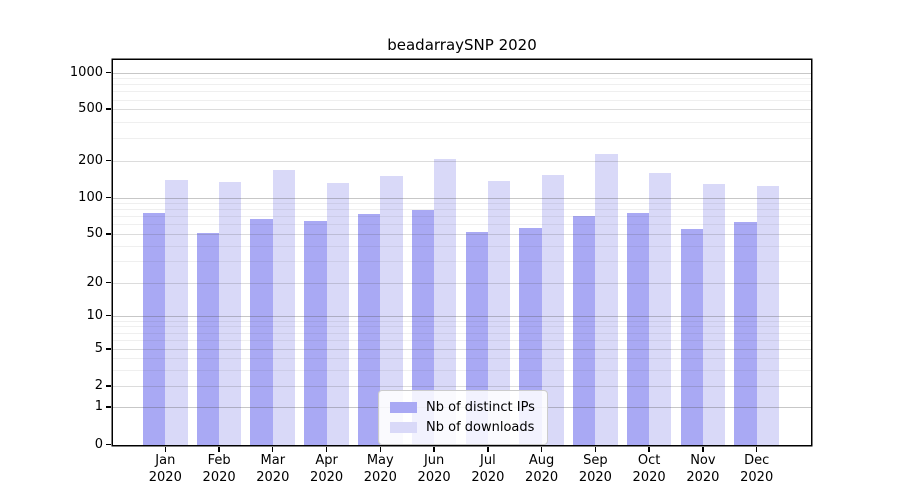  I want to click on x-tick-mar, so click(273, 449).